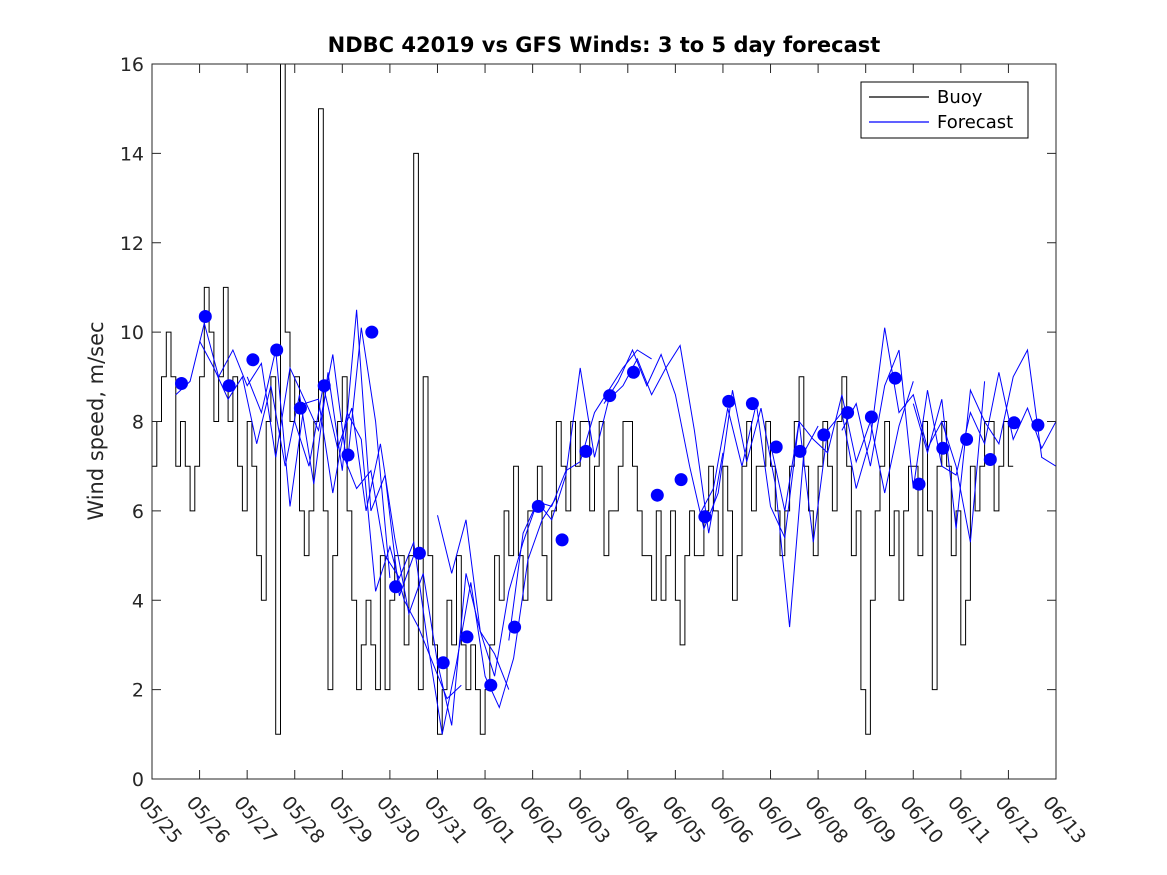 The width and height of the screenshot is (1167, 875). Describe the element at coordinates (255, 820) in the screenshot. I see `x-tick-label: 05/27` at that location.